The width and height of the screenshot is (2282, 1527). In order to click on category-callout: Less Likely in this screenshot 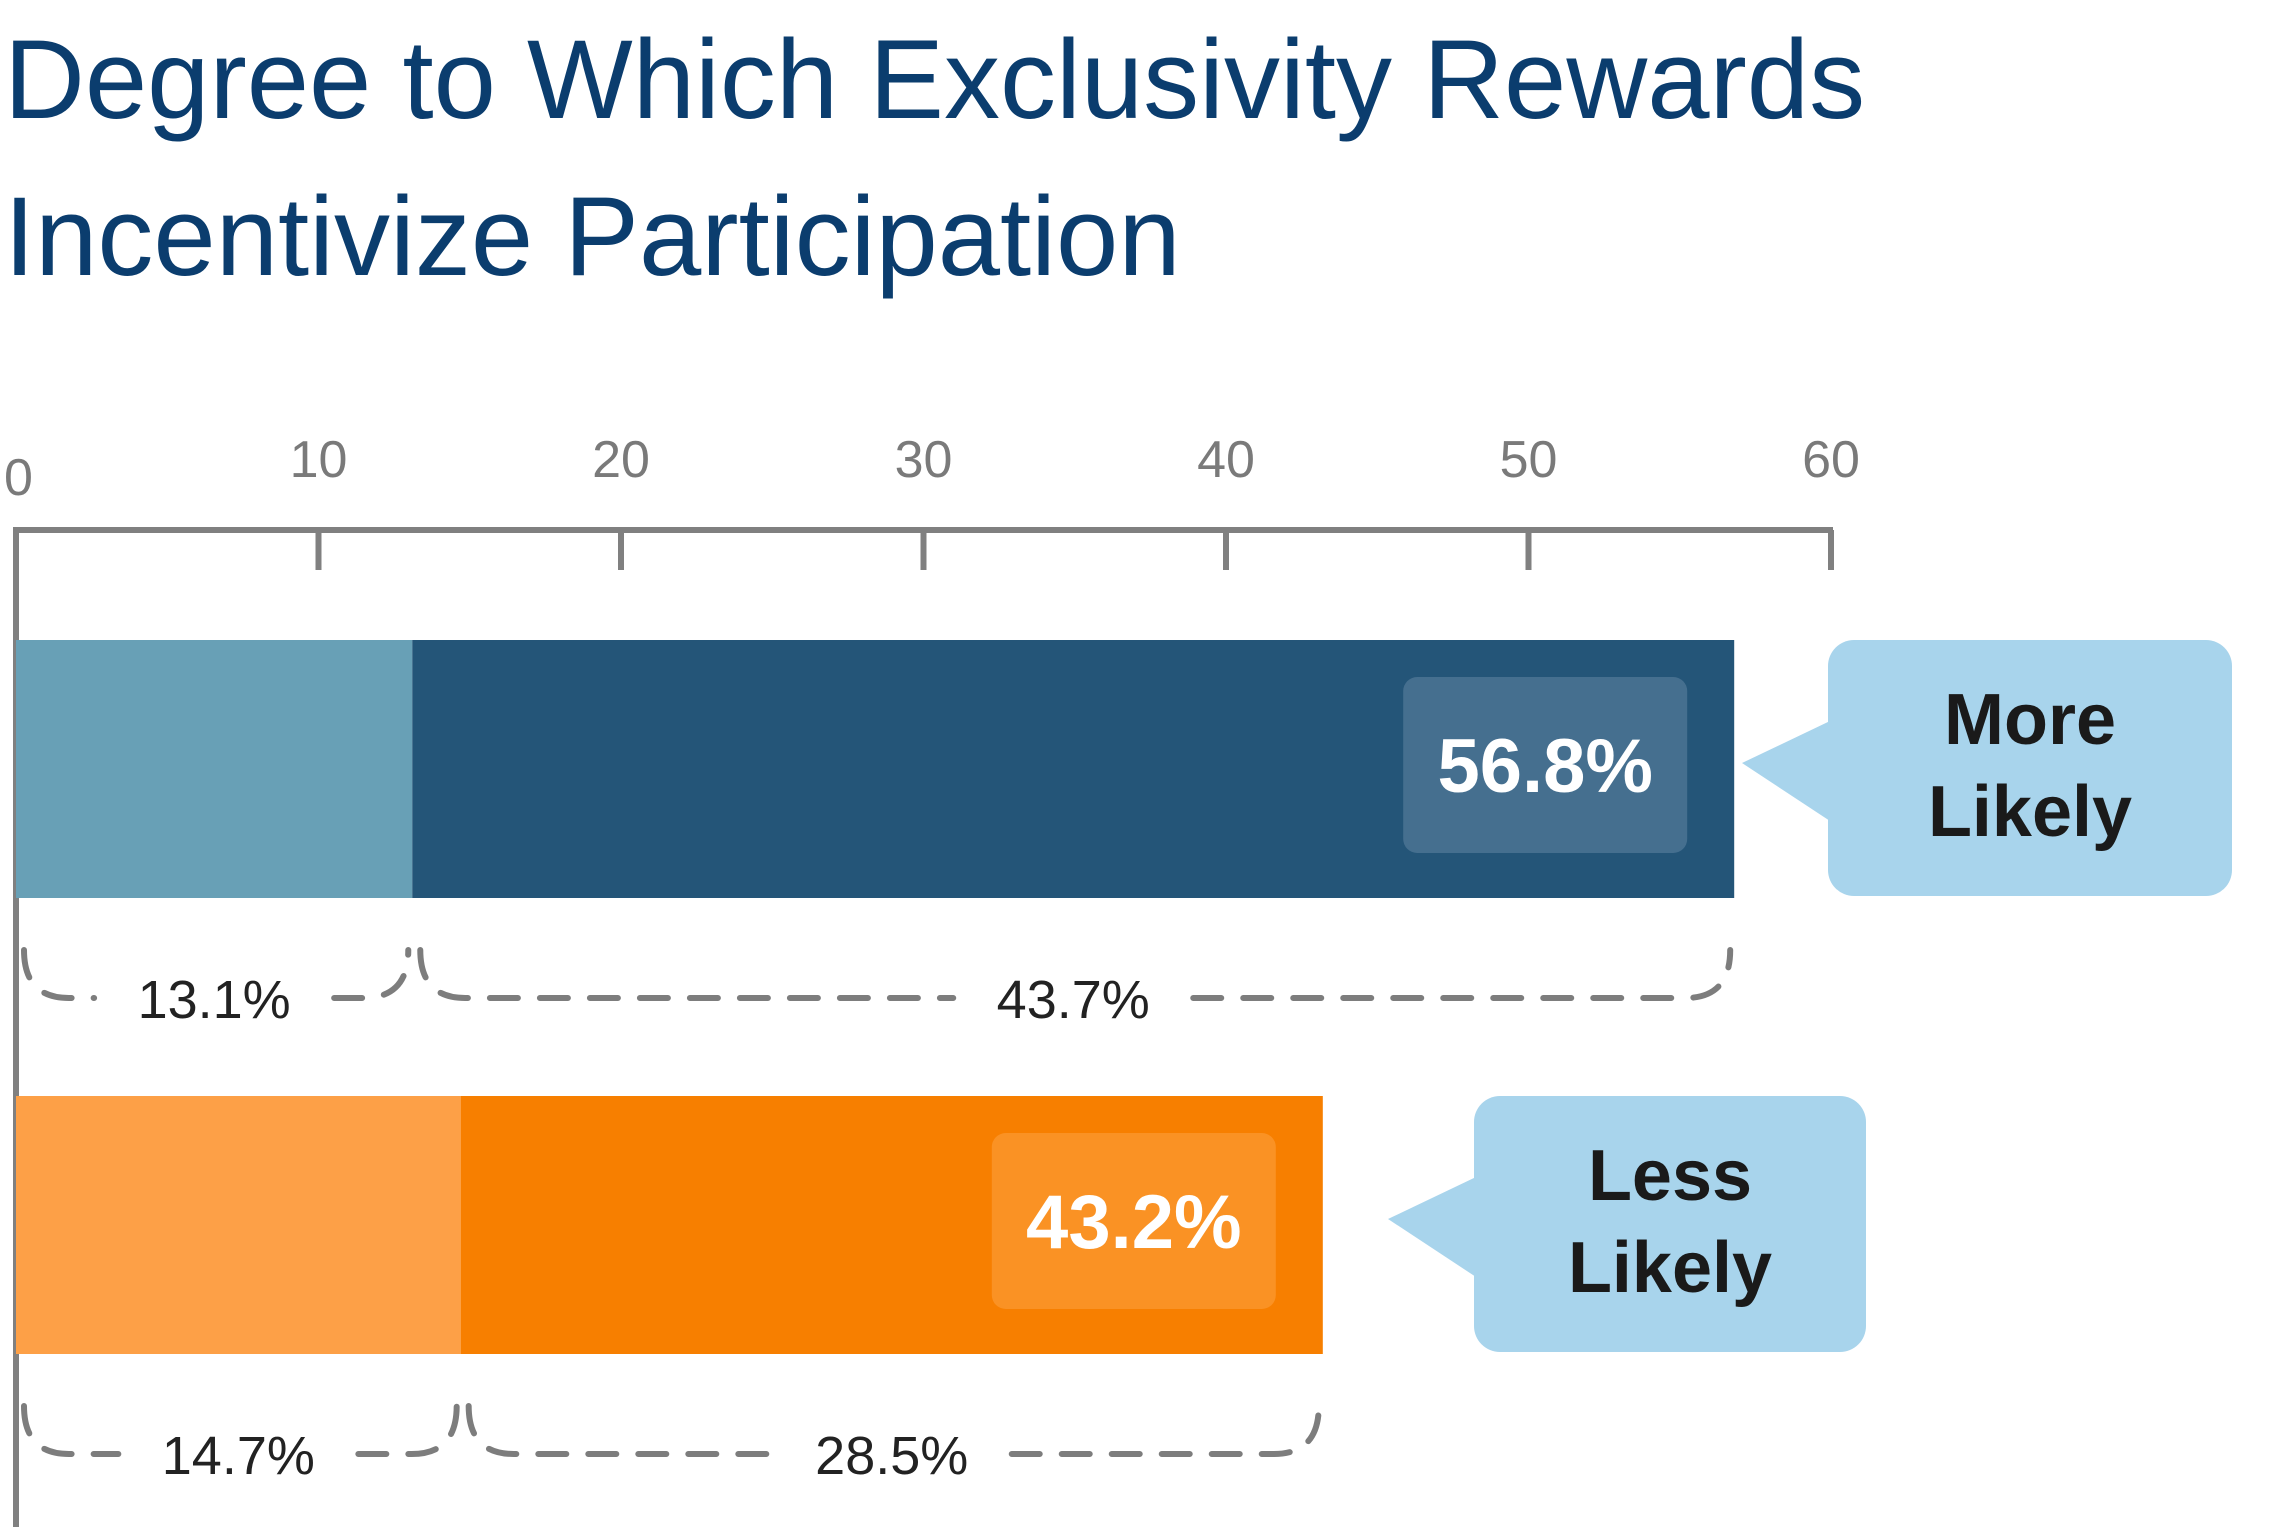, I will do `click(1627, 1224)`.